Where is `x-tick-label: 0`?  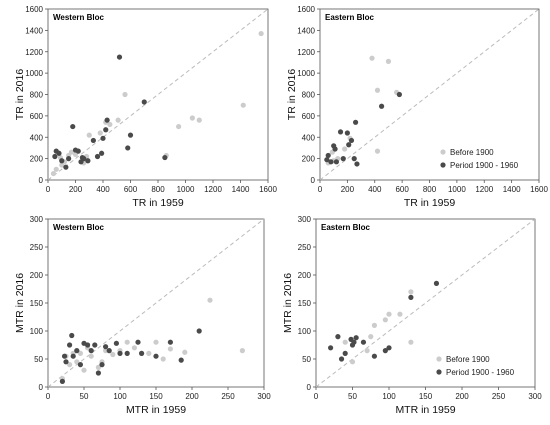 x-tick-label: 0 is located at coordinates (48, 396).